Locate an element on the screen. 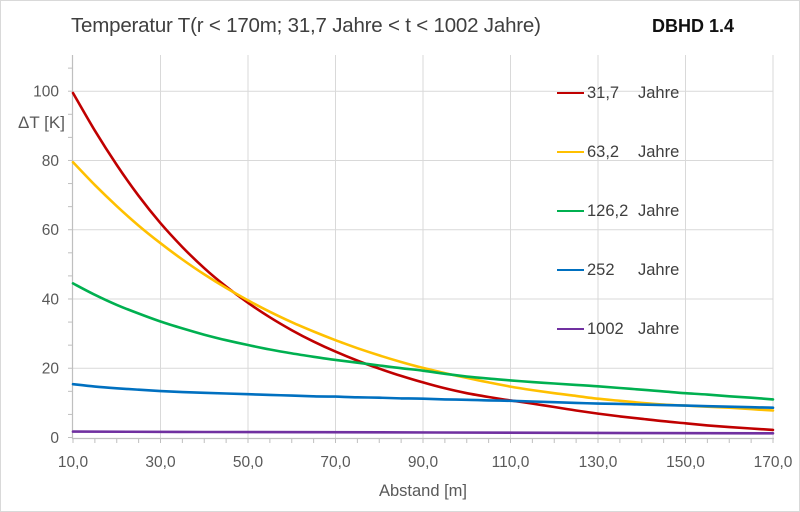 Image resolution: width=800 pixels, height=512 pixels. y-tick-label: 80 is located at coordinates (51, 161).